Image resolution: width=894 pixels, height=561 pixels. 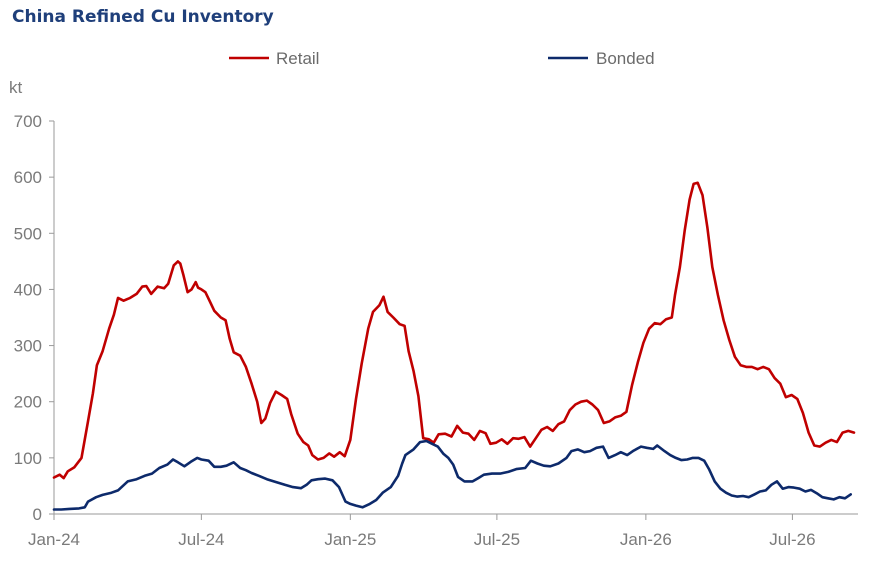 What do you see at coordinates (792, 539) in the screenshot?
I see `x-tick-label: Jul-26` at bounding box center [792, 539].